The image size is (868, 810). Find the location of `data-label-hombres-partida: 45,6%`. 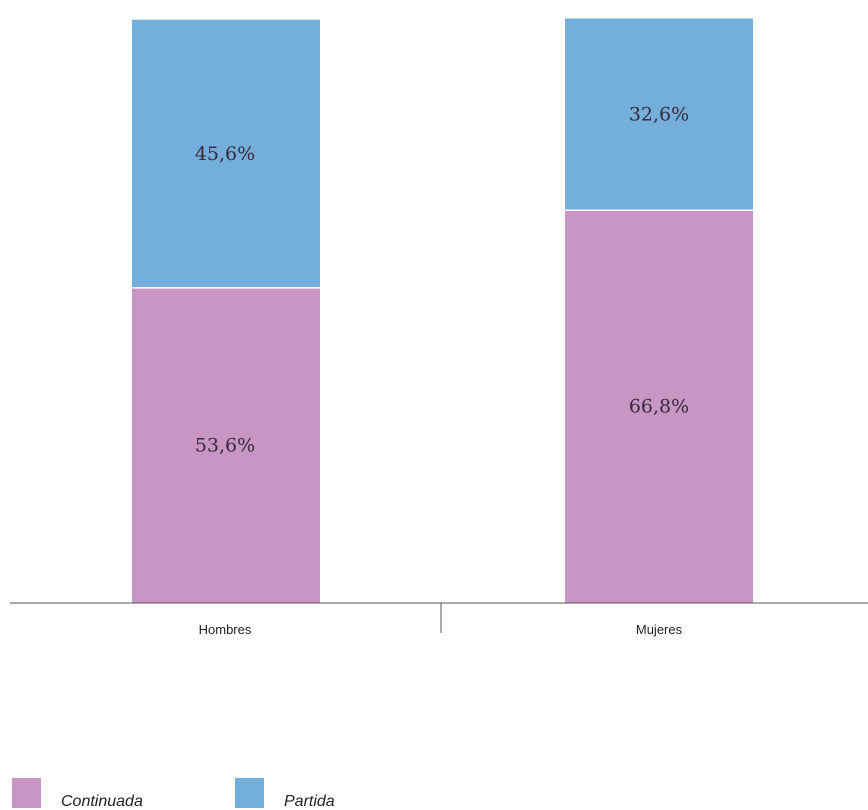

data-label-hombres-partida: 45,6% is located at coordinates (225, 154).